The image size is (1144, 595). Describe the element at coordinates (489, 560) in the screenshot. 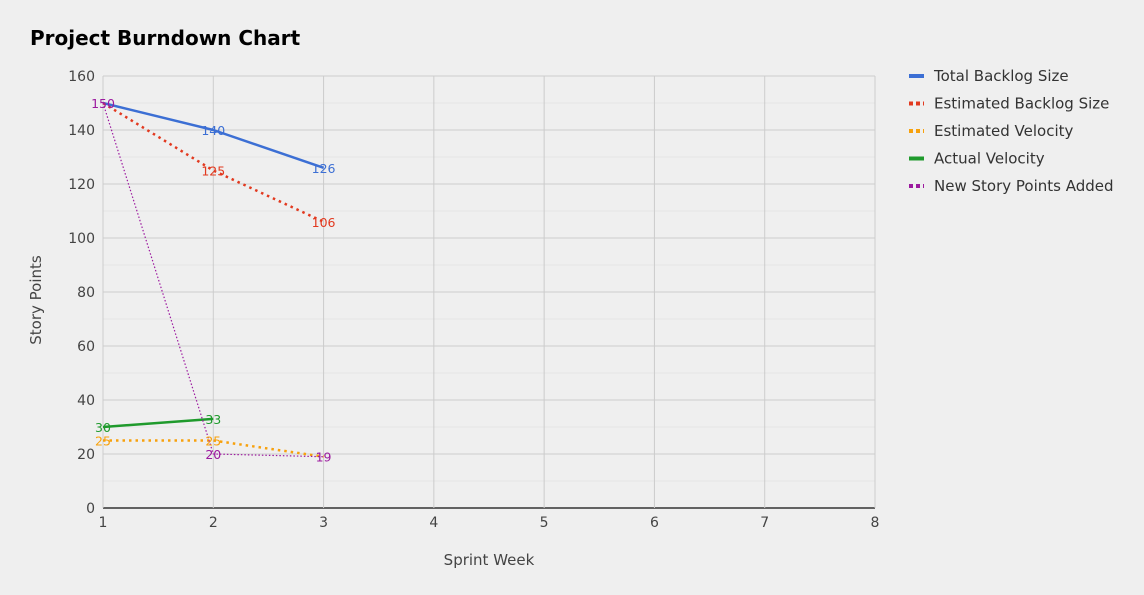

I see `x-axis-label: Sprint Week` at that location.